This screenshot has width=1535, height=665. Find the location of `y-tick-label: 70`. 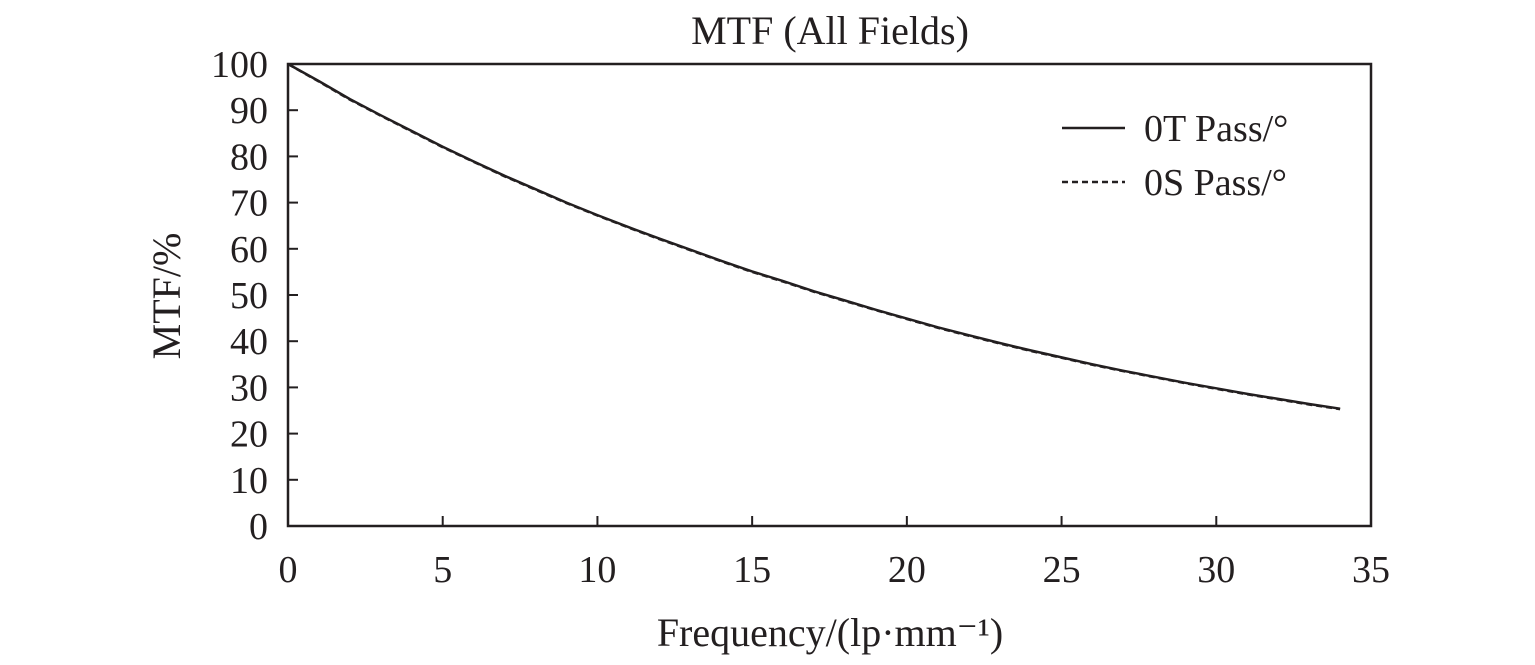

y-tick-label: 70 is located at coordinates (249, 204).